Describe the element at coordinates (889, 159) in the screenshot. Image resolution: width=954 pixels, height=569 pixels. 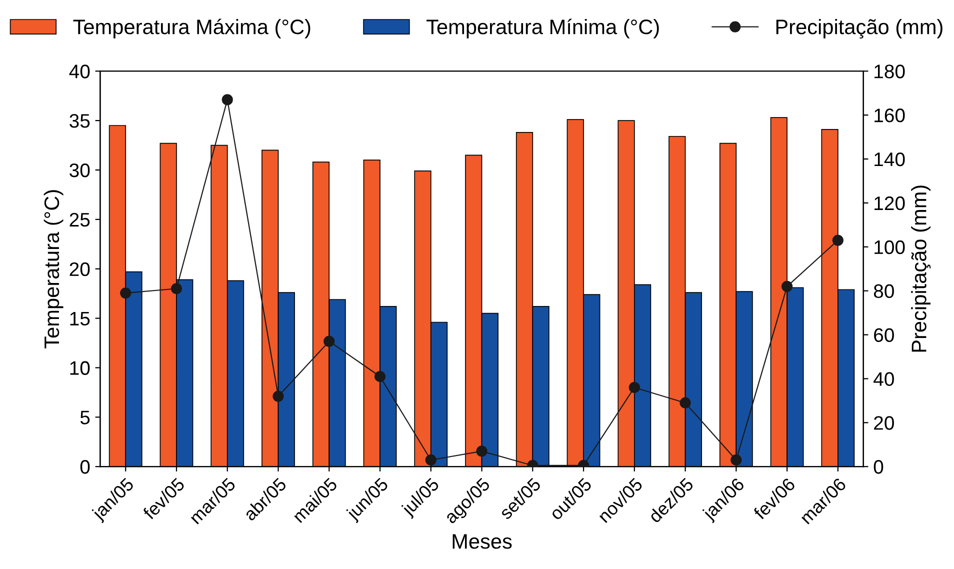
I see `y2-tick-label: 140` at that location.